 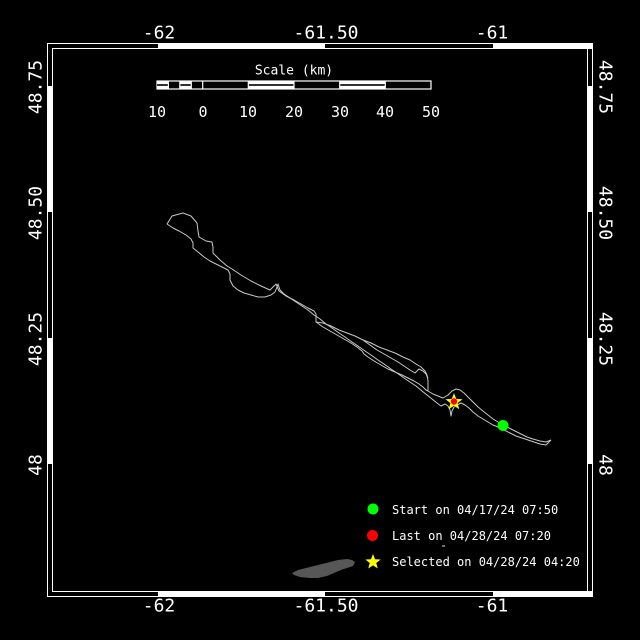 I want to click on right-axis-label: 48.25, so click(x=605, y=339).